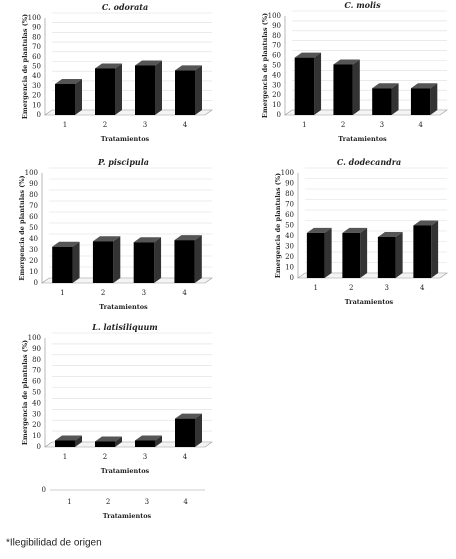 Image resolution: width=456 pixels, height=559 pixels. Describe the element at coordinates (123, 162) in the screenshot. I see `chart-title: P. piscipula` at that location.